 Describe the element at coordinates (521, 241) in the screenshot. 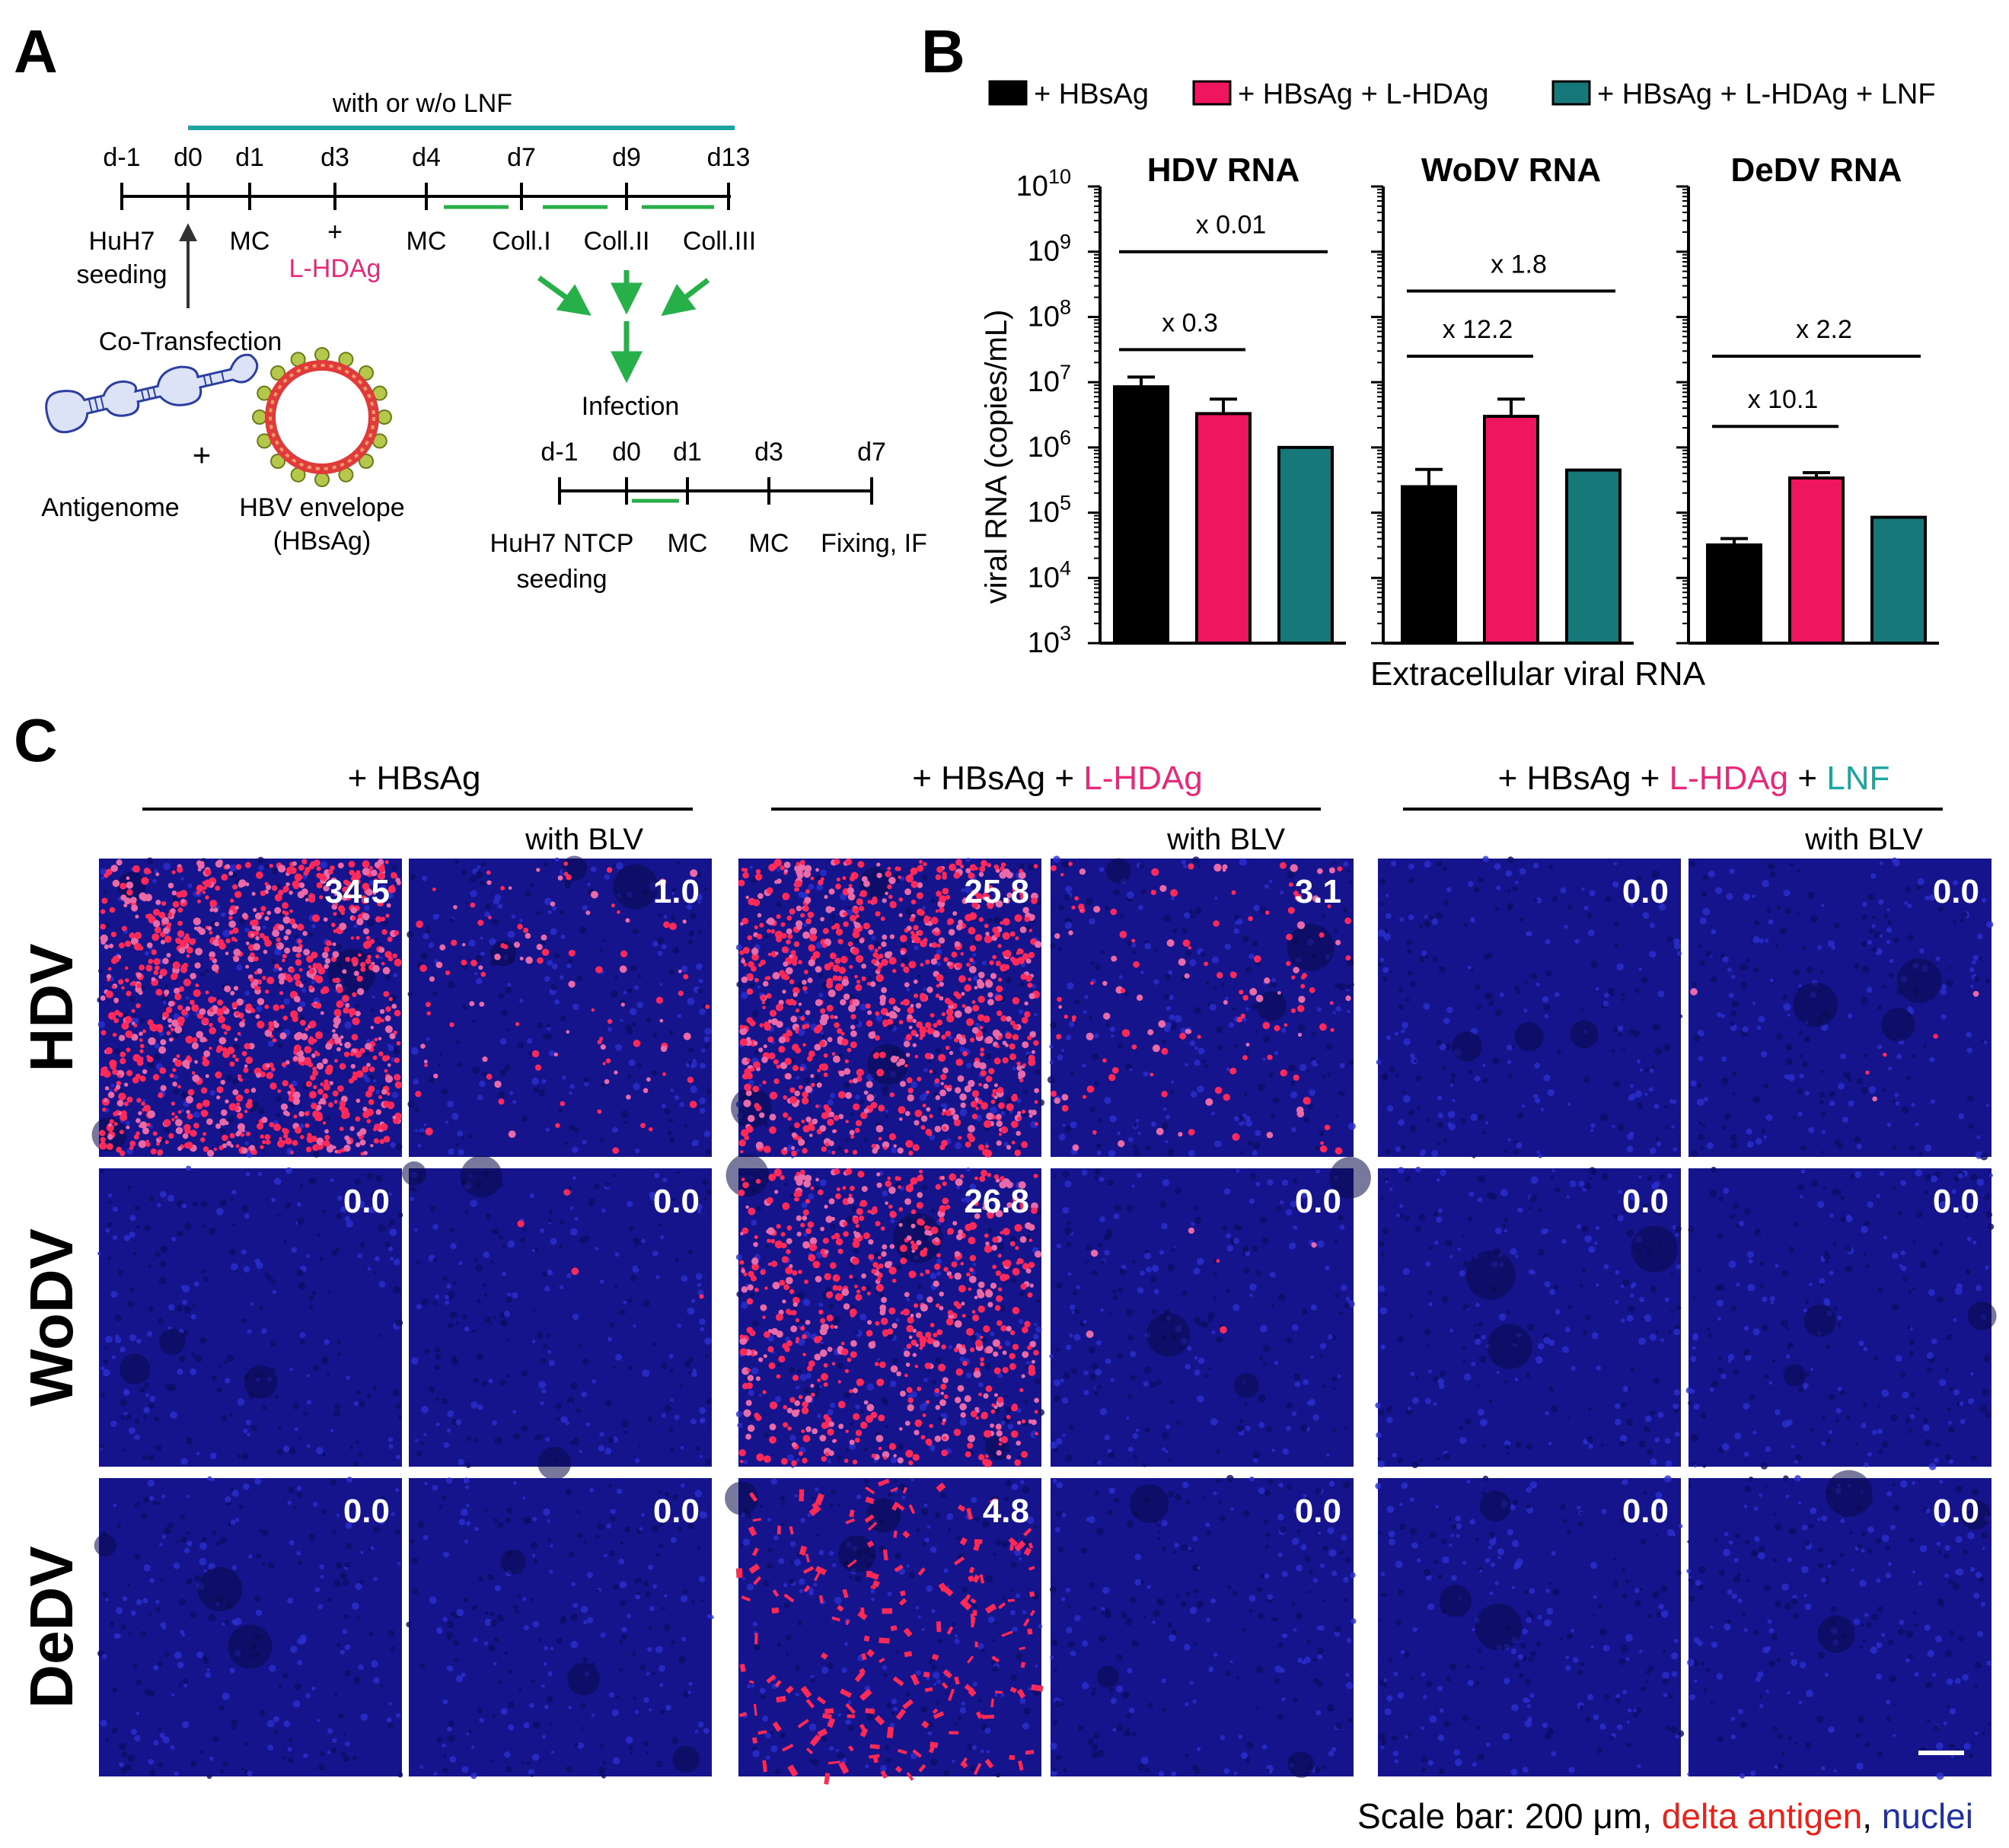

I see `tl1-coll-1: Coll.I` at that location.